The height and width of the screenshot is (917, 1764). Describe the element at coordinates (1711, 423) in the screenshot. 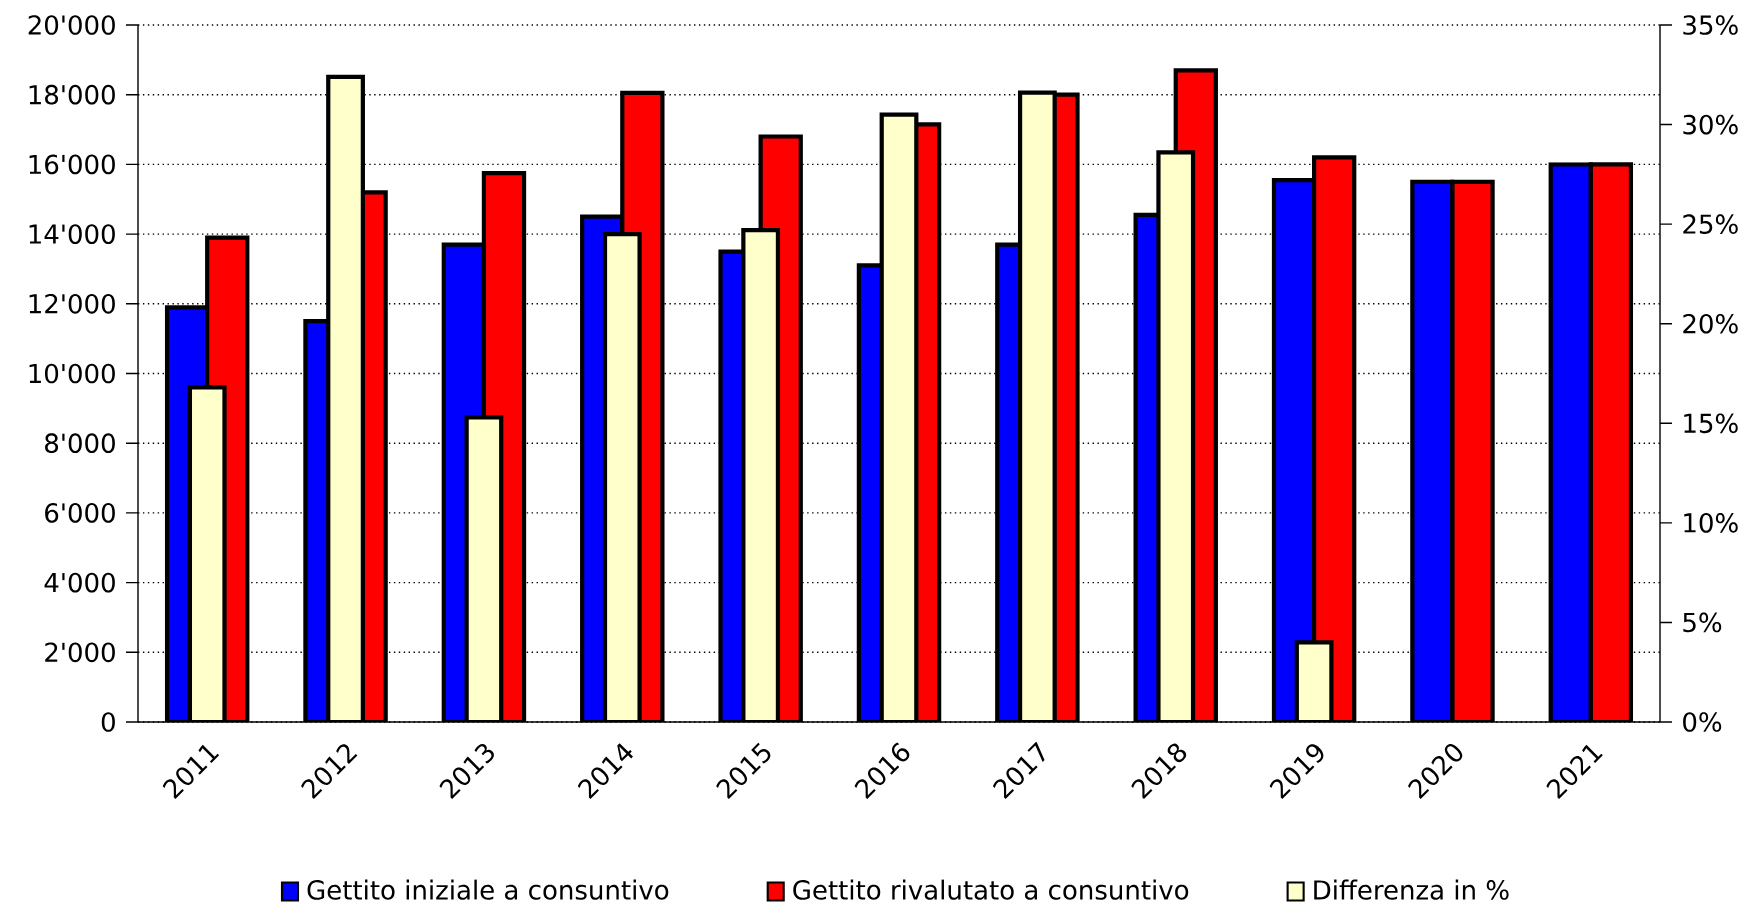

I see `y2-tick-label: 15%` at that location.